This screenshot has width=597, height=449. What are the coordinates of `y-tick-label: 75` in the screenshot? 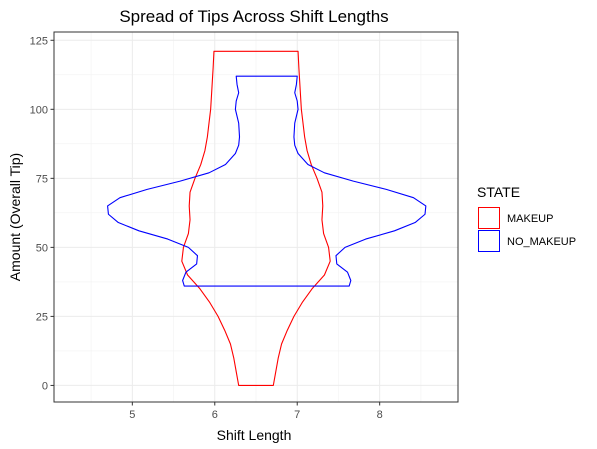 It's located at (42, 179).